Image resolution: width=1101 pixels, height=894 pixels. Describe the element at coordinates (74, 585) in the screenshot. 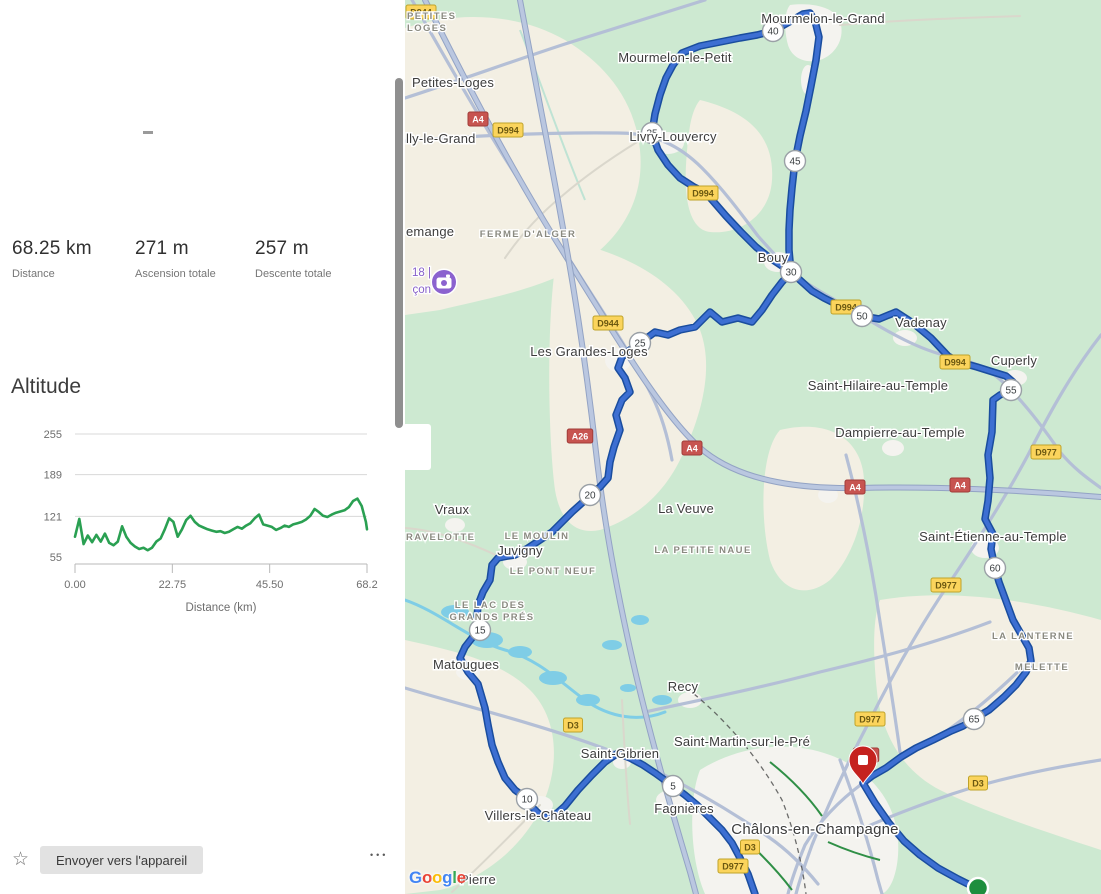

I see `chart-x-tick-label: 0.00` at that location.